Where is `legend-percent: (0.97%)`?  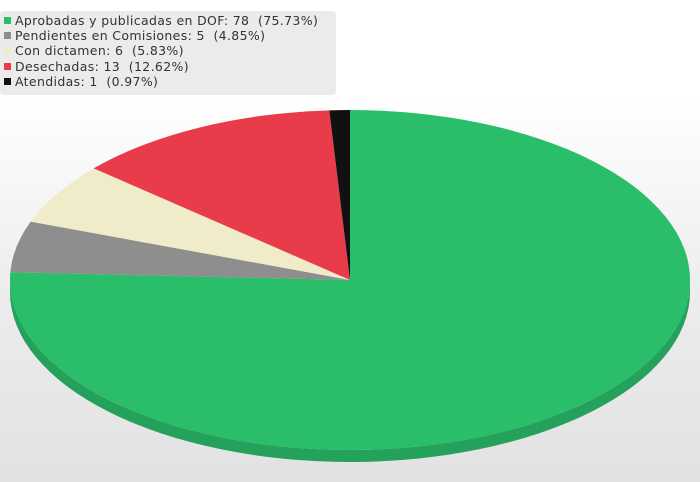 legend-percent: (0.97%) is located at coordinates (132, 81).